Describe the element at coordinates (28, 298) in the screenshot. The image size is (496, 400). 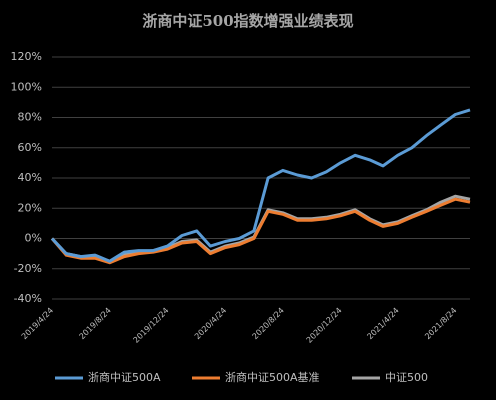
I see `y-tick-label: -40%` at that location.